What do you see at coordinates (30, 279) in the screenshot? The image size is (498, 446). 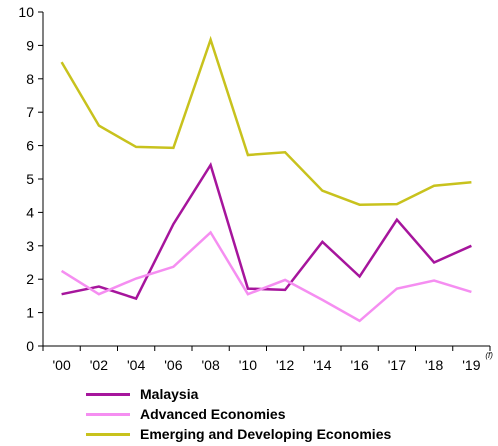 I see `y-tick-label: 2` at bounding box center [30, 279].